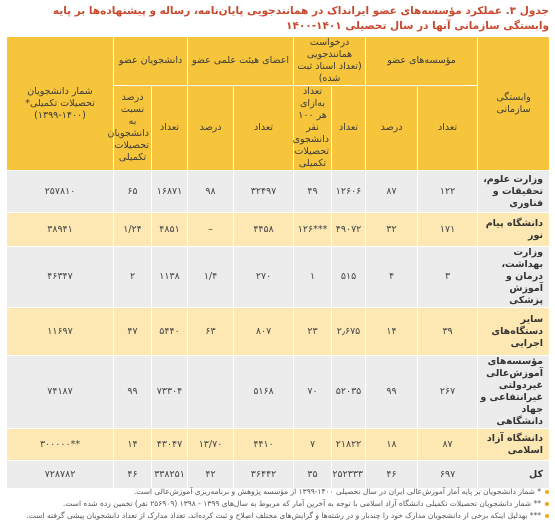 The image size is (555, 529). Describe the element at coordinates (313, 474) in the screenshot. I see `req-per100: ۳۵` at that location.